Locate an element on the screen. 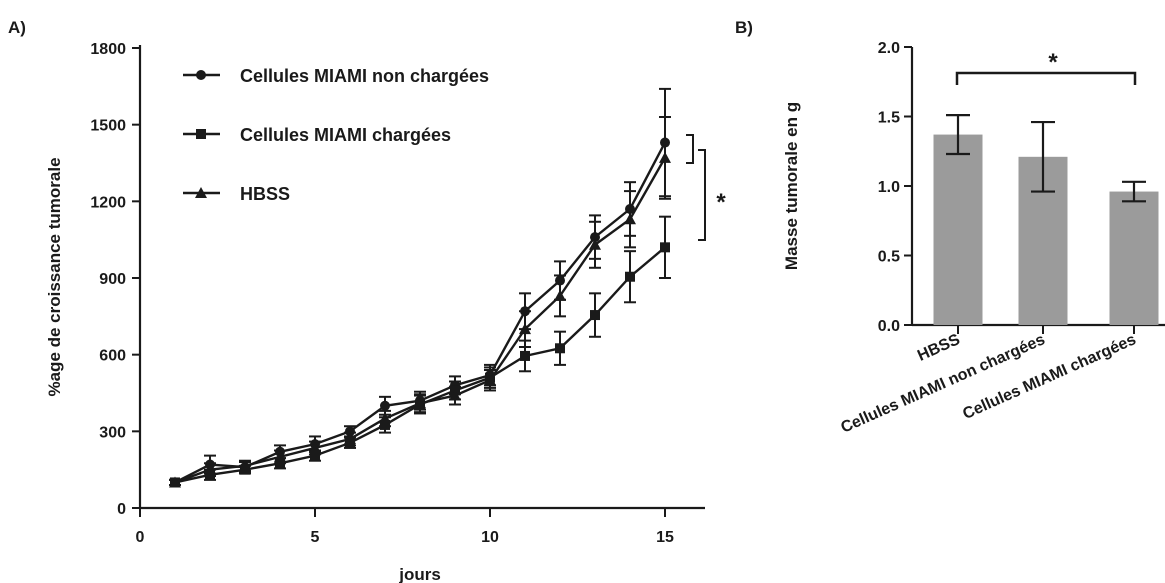  panel-b-y-tick-label: 0.5 is located at coordinates (889, 257).